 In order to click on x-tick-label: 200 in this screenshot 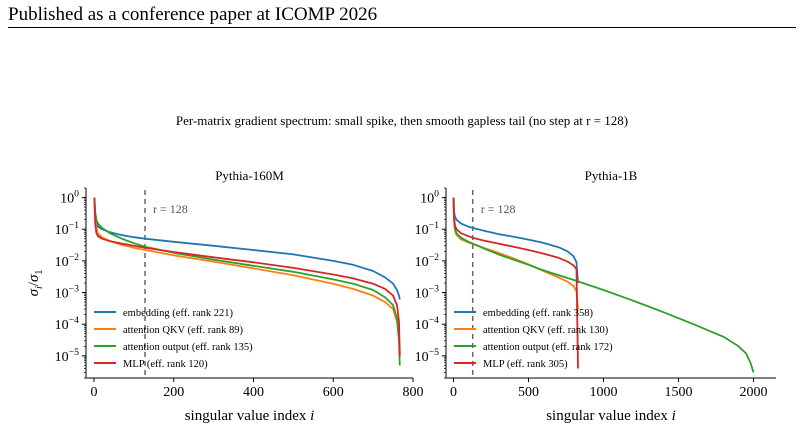, I will do `click(173, 392)`.